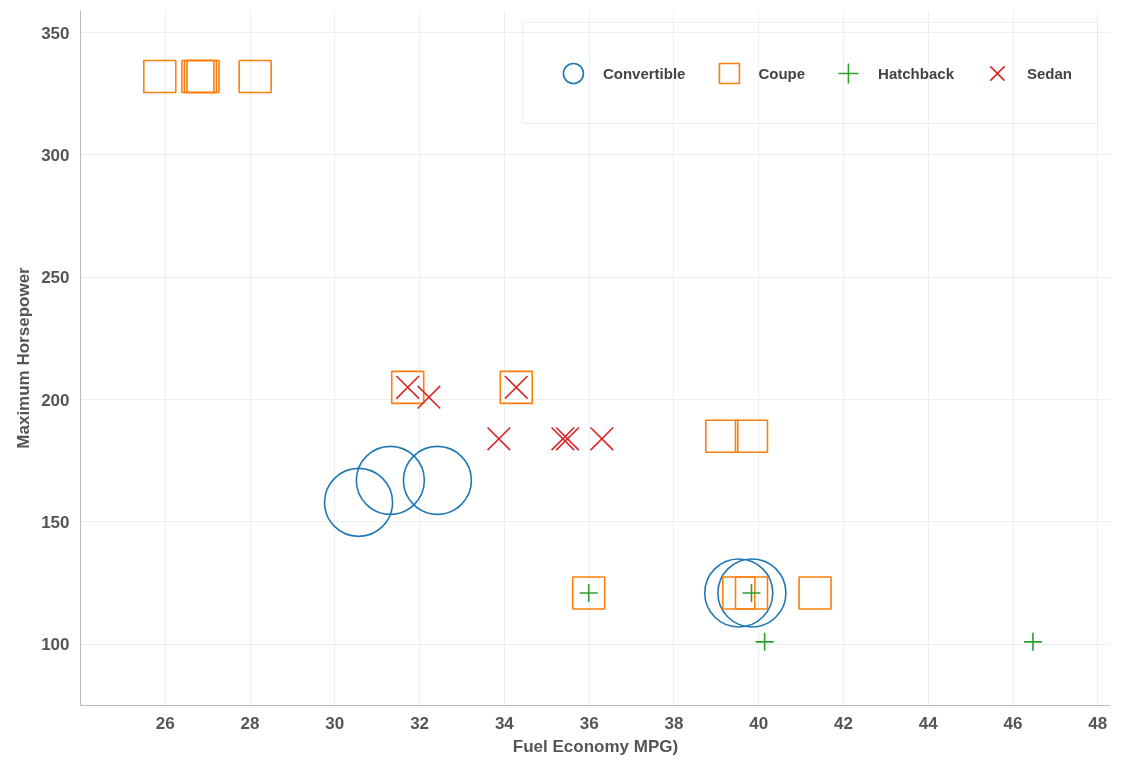 The height and width of the screenshot is (770, 1131). What do you see at coordinates (595, 746) in the screenshot?
I see `x-axis-title: Fuel Economy MPG)` at bounding box center [595, 746].